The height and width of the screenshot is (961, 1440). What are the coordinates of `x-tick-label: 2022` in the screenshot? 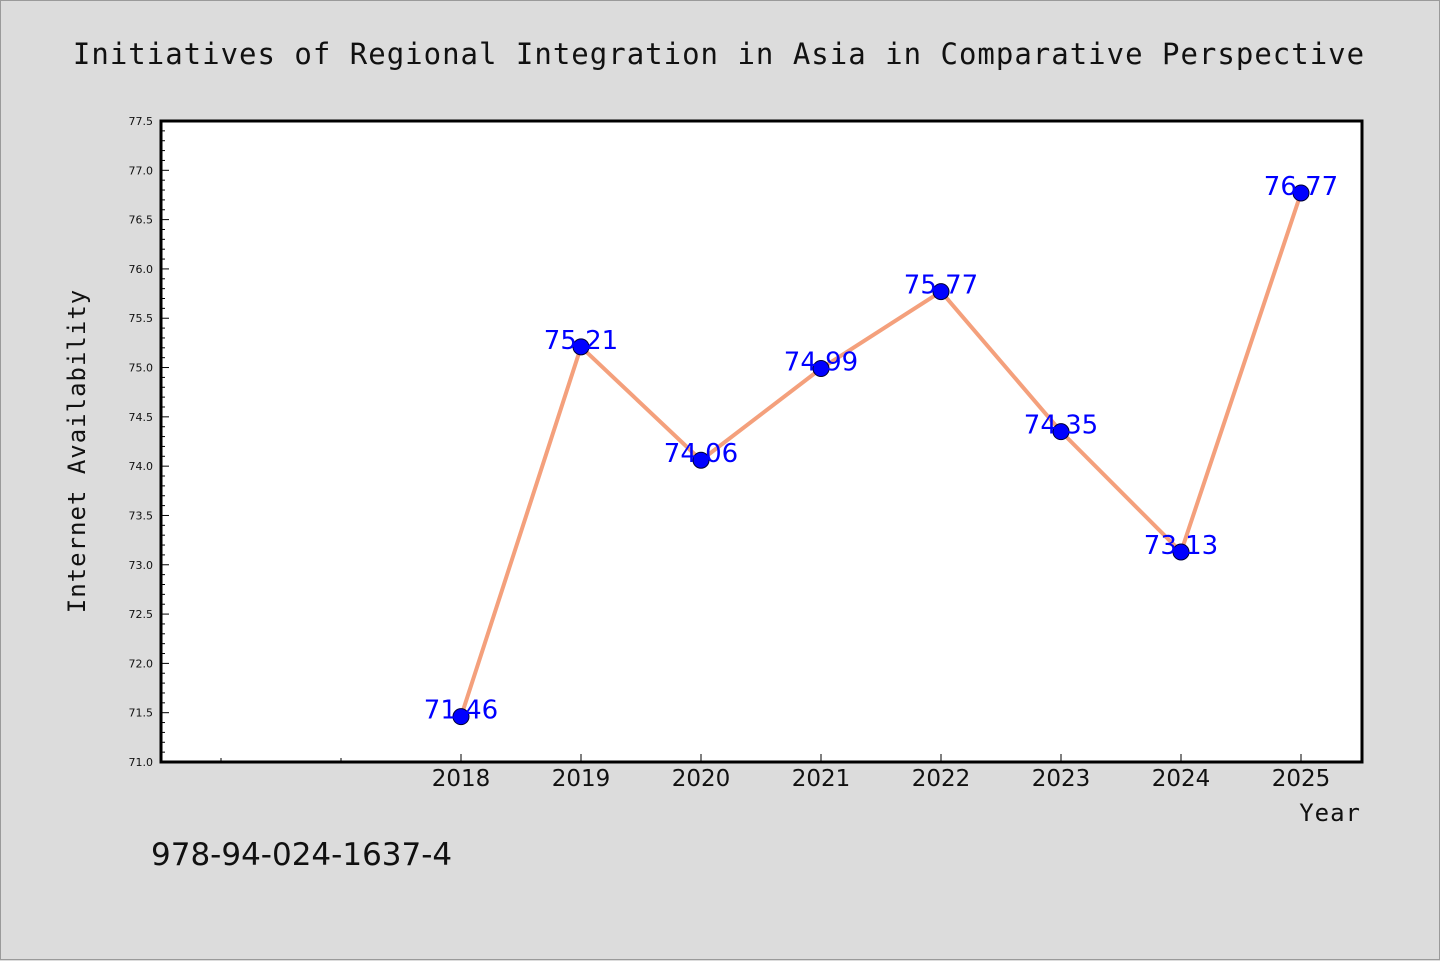 It's located at (941, 779).